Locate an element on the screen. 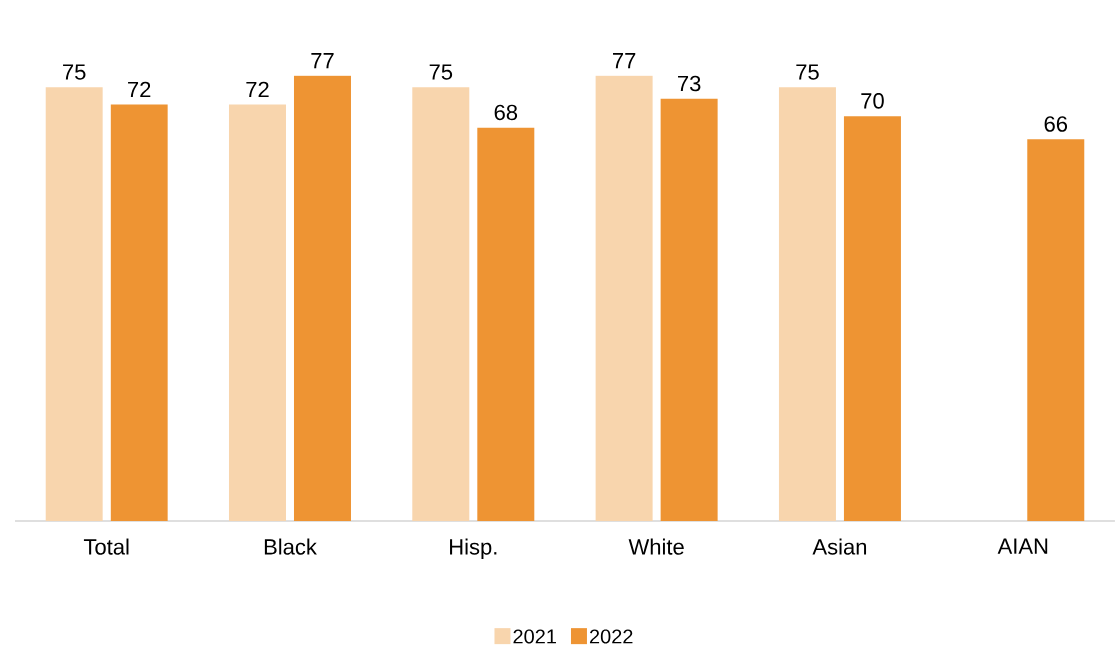 This screenshot has width=1115, height=650. x-tick-label: Black is located at coordinates (290, 546).